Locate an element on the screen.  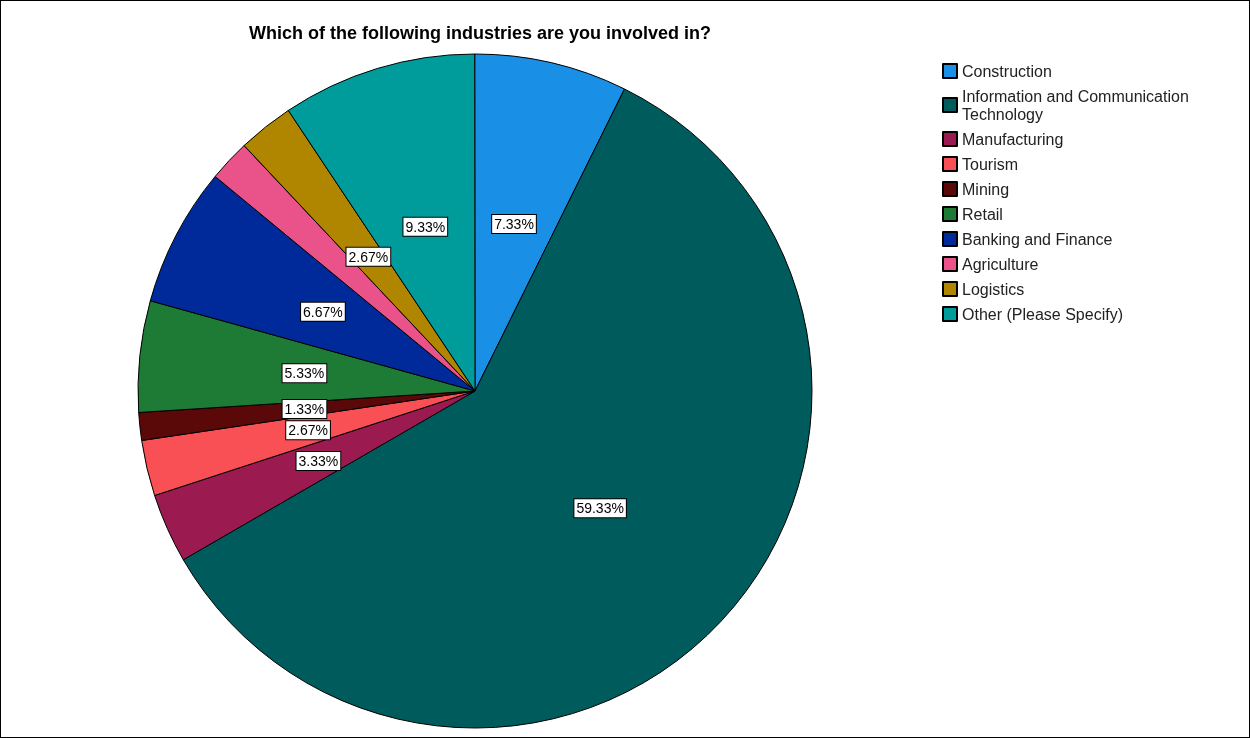
legend-label: Other (Please Specify) is located at coordinates (1042, 314).